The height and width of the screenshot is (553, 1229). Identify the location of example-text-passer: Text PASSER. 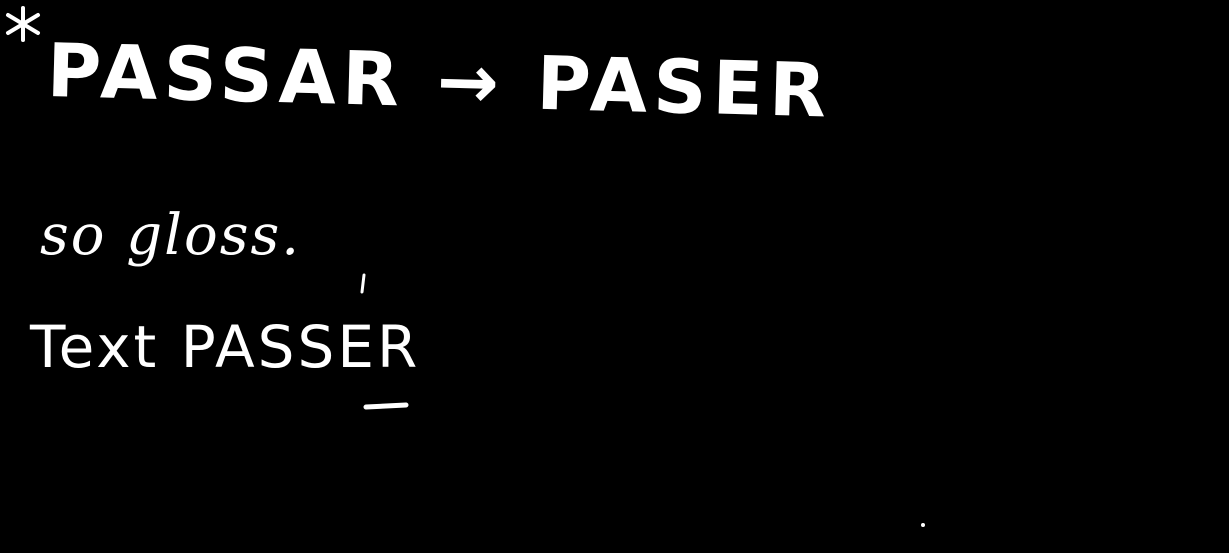
(225, 347).